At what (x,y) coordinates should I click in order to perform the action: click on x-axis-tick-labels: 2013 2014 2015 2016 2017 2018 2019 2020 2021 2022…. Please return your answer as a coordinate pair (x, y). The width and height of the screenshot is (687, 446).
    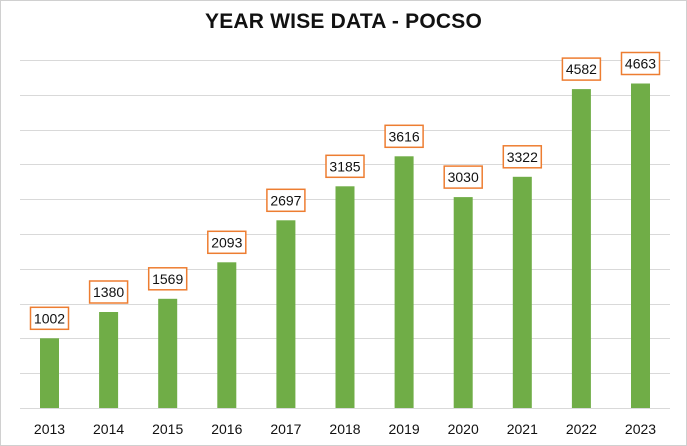
    Looking at the image, I should click on (345, 429).